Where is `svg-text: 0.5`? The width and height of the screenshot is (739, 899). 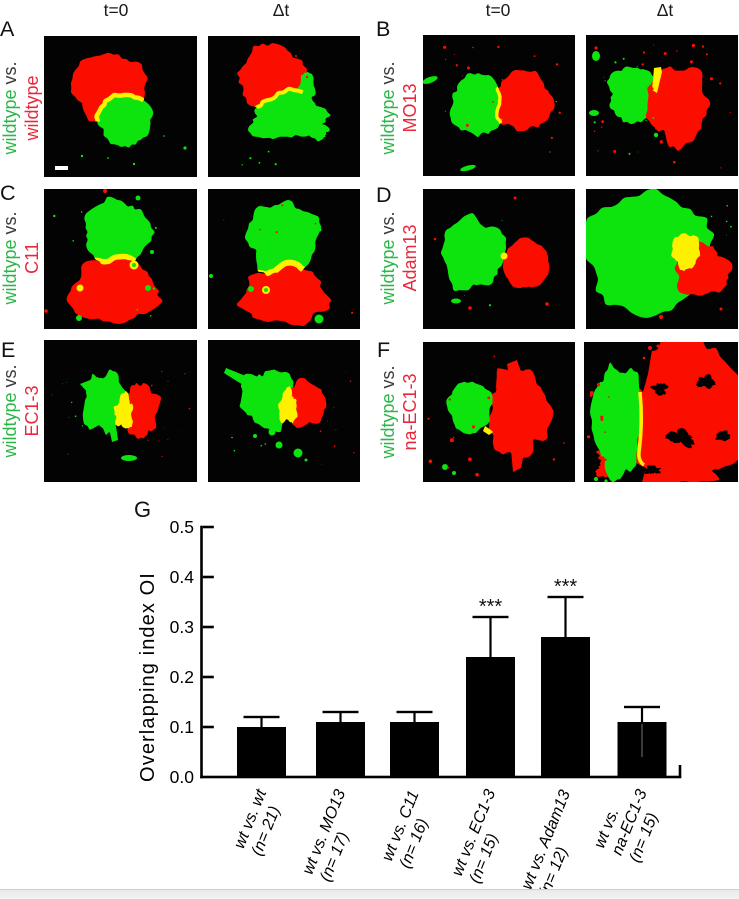
svg-text: 0.5 is located at coordinates (182, 527).